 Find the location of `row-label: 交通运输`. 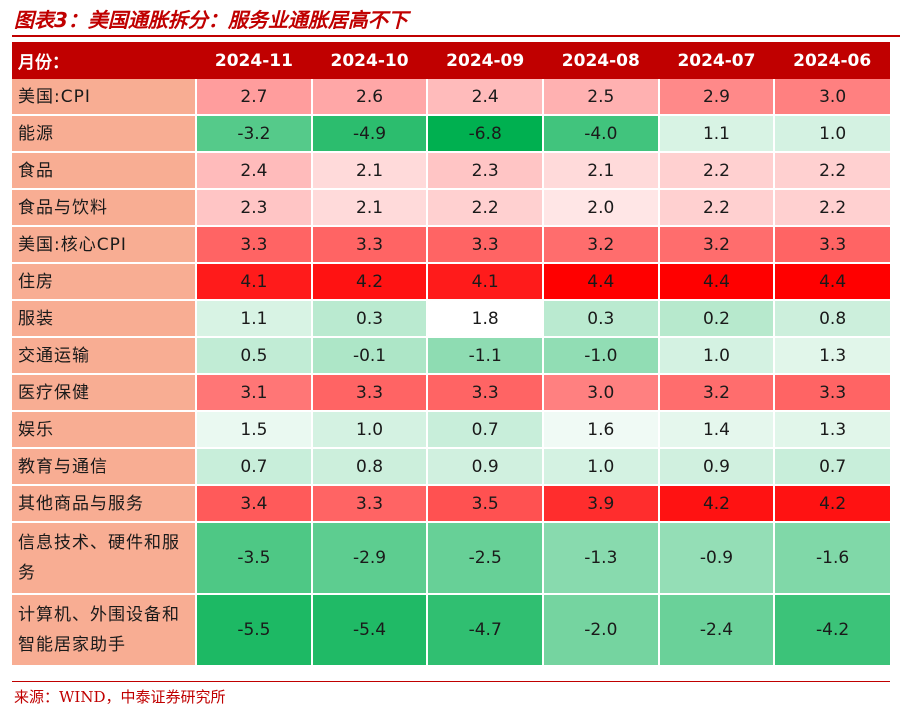

row-label: 交通运输 is located at coordinates (104, 356).